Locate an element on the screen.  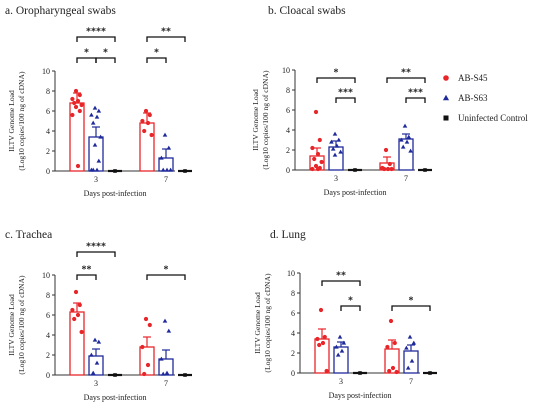
significance-label: *** is located at coordinates (415, 93).